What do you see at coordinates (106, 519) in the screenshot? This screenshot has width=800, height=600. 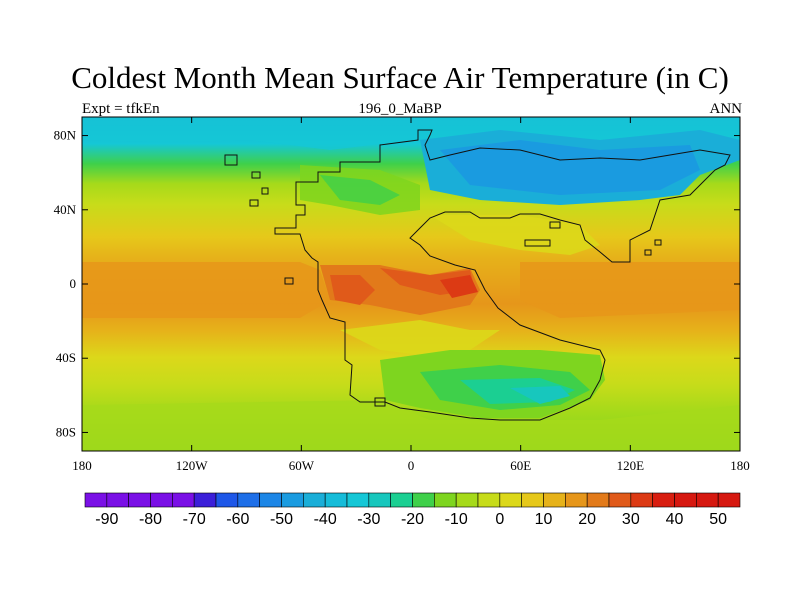 I see `colorbar-label: -90` at bounding box center [106, 519].